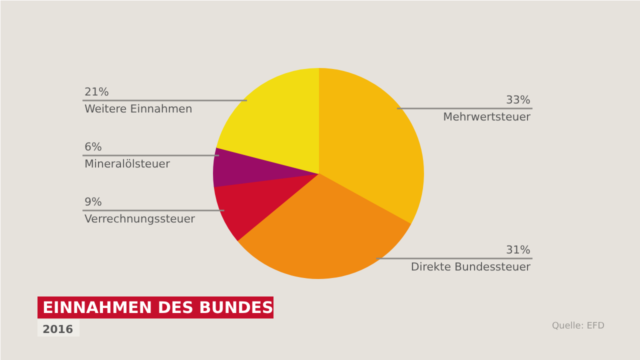  What do you see at coordinates (578, 327) in the screenshot?
I see `source-note: Quelle: EFD` at bounding box center [578, 327].